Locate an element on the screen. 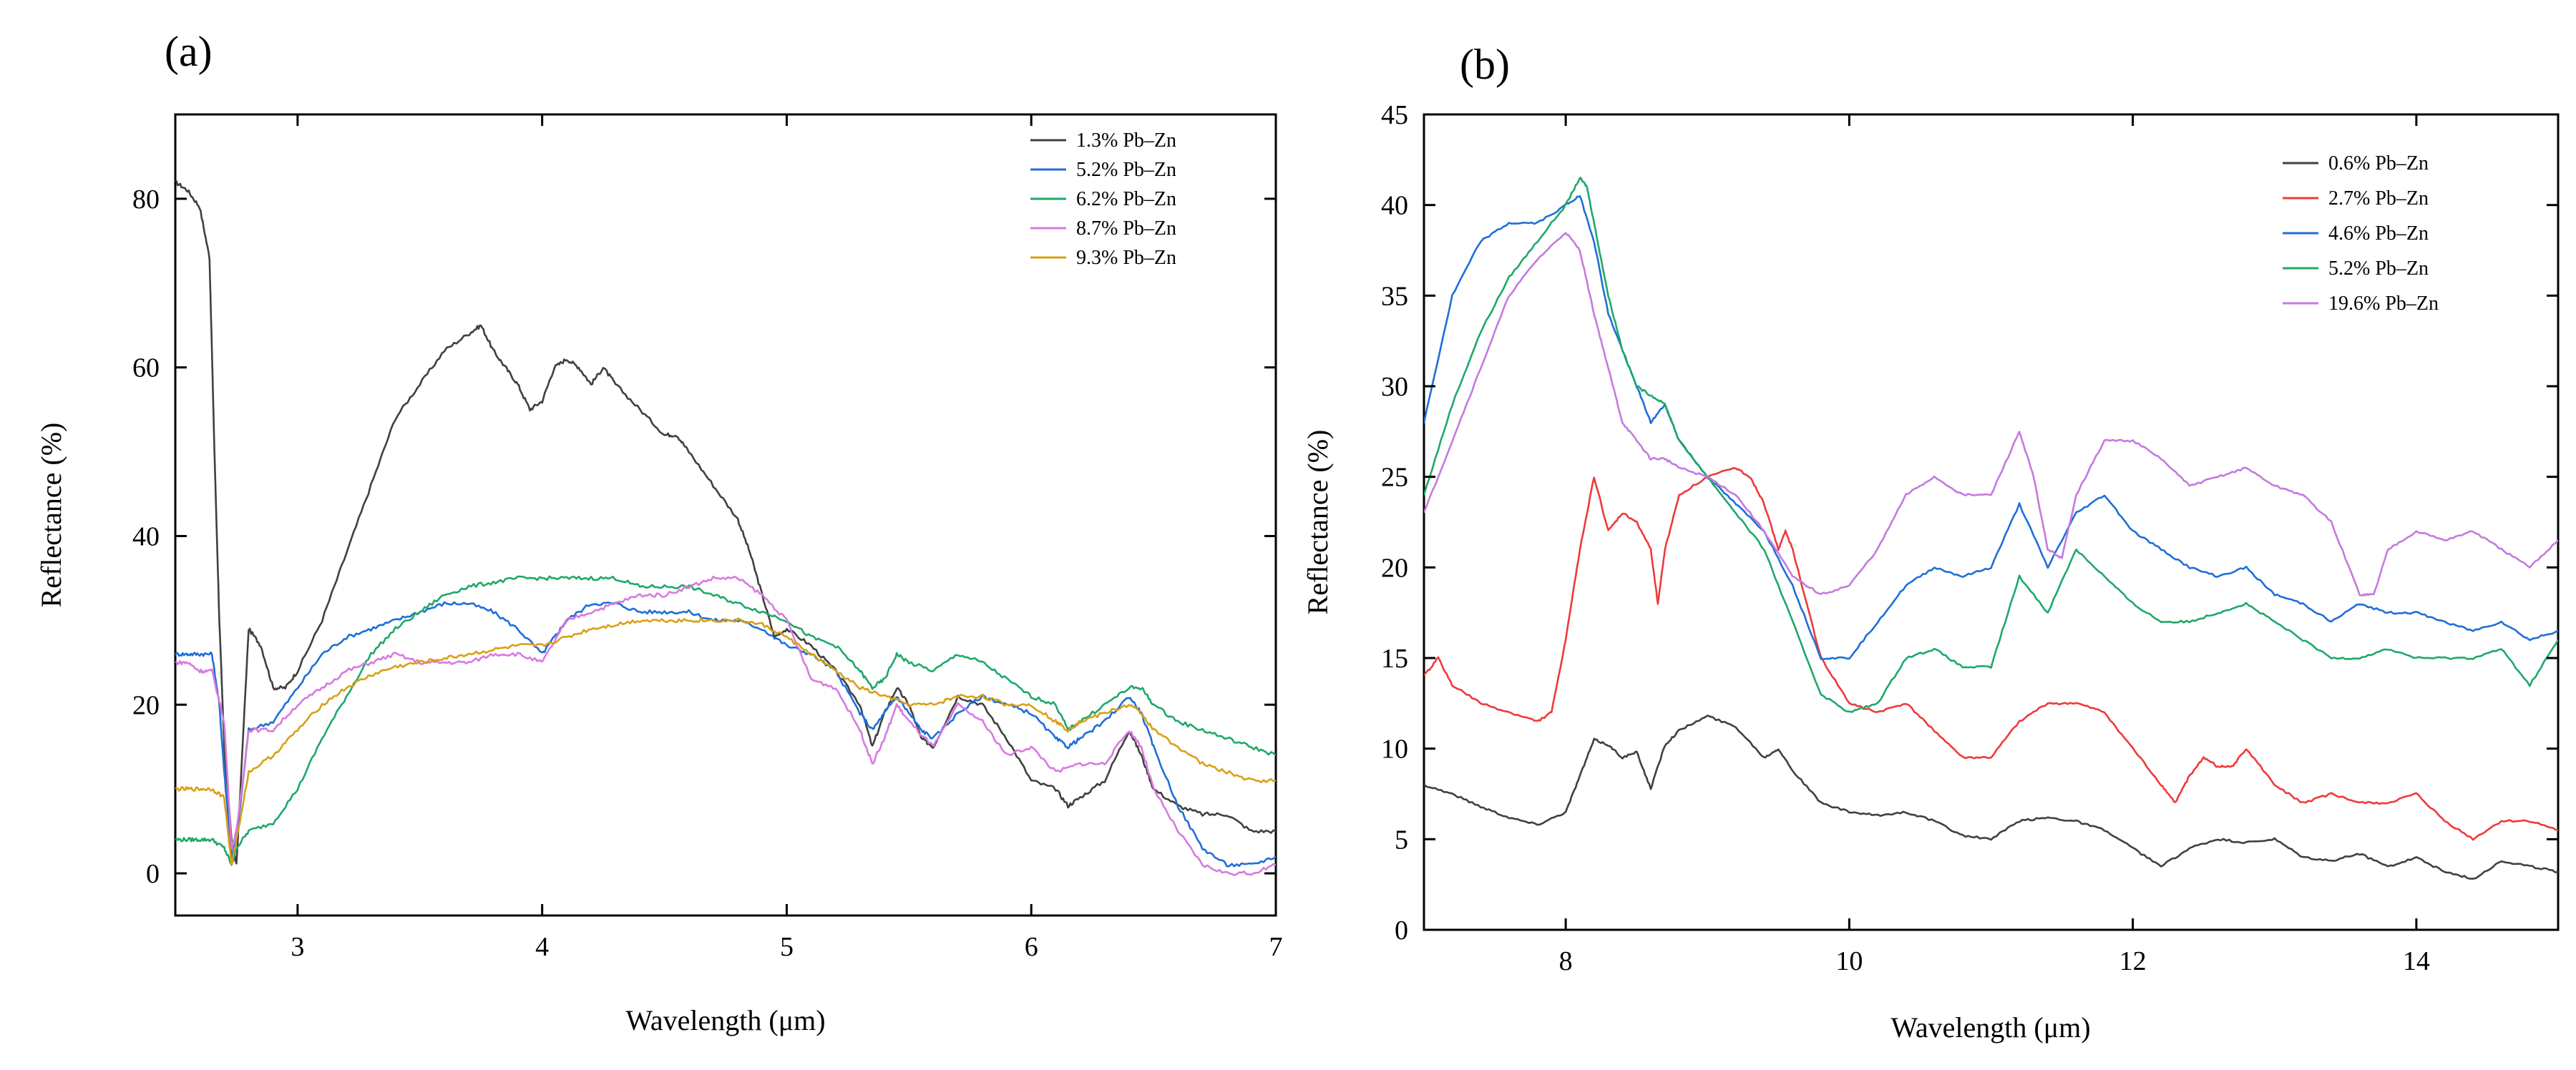  x-tick-label-a-0: 3 is located at coordinates (297, 947).